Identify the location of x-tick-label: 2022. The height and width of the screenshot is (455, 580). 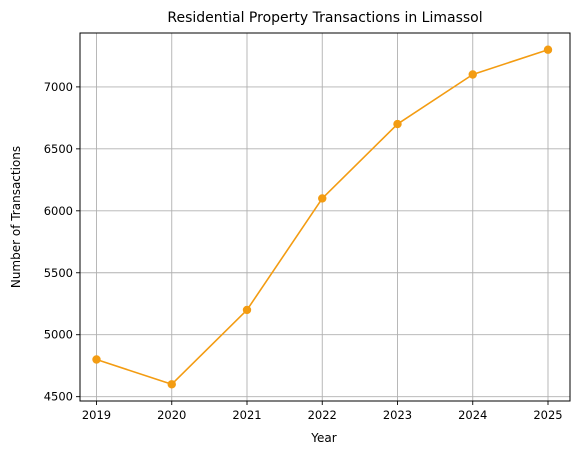
(322, 415).